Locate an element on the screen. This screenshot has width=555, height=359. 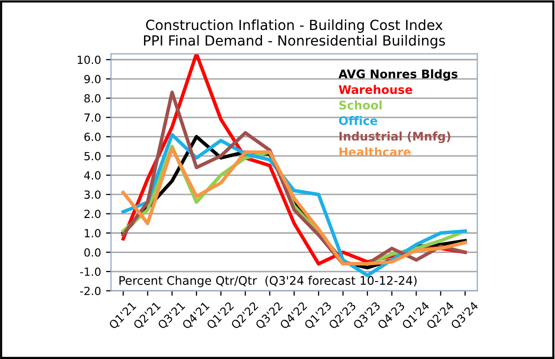
text: AVG Nonres Bldgs is located at coordinates (398, 75).